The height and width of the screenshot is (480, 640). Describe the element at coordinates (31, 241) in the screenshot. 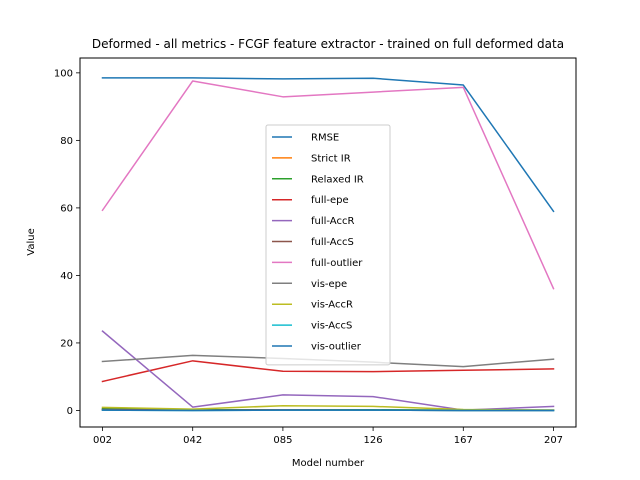

I see `y-axis-label: Value` at that location.